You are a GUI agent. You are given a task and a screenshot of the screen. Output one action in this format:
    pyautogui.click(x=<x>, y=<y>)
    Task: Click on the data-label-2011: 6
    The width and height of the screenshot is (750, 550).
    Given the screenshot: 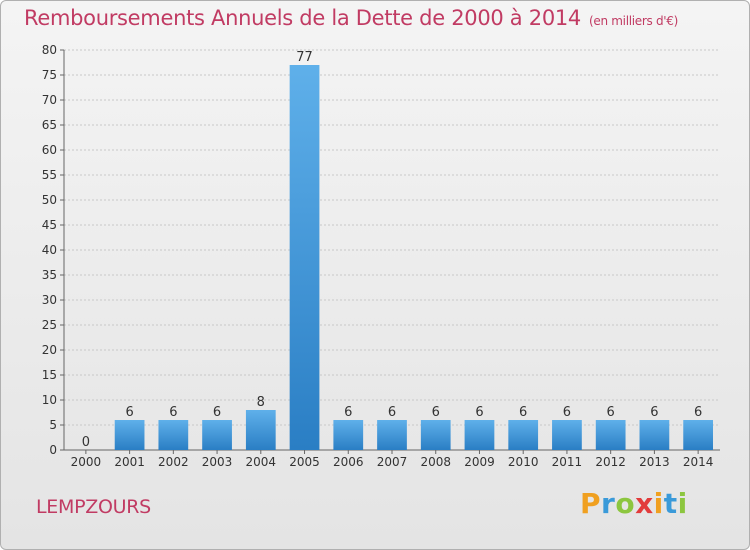 What is the action you would take?
    pyautogui.click(x=567, y=412)
    